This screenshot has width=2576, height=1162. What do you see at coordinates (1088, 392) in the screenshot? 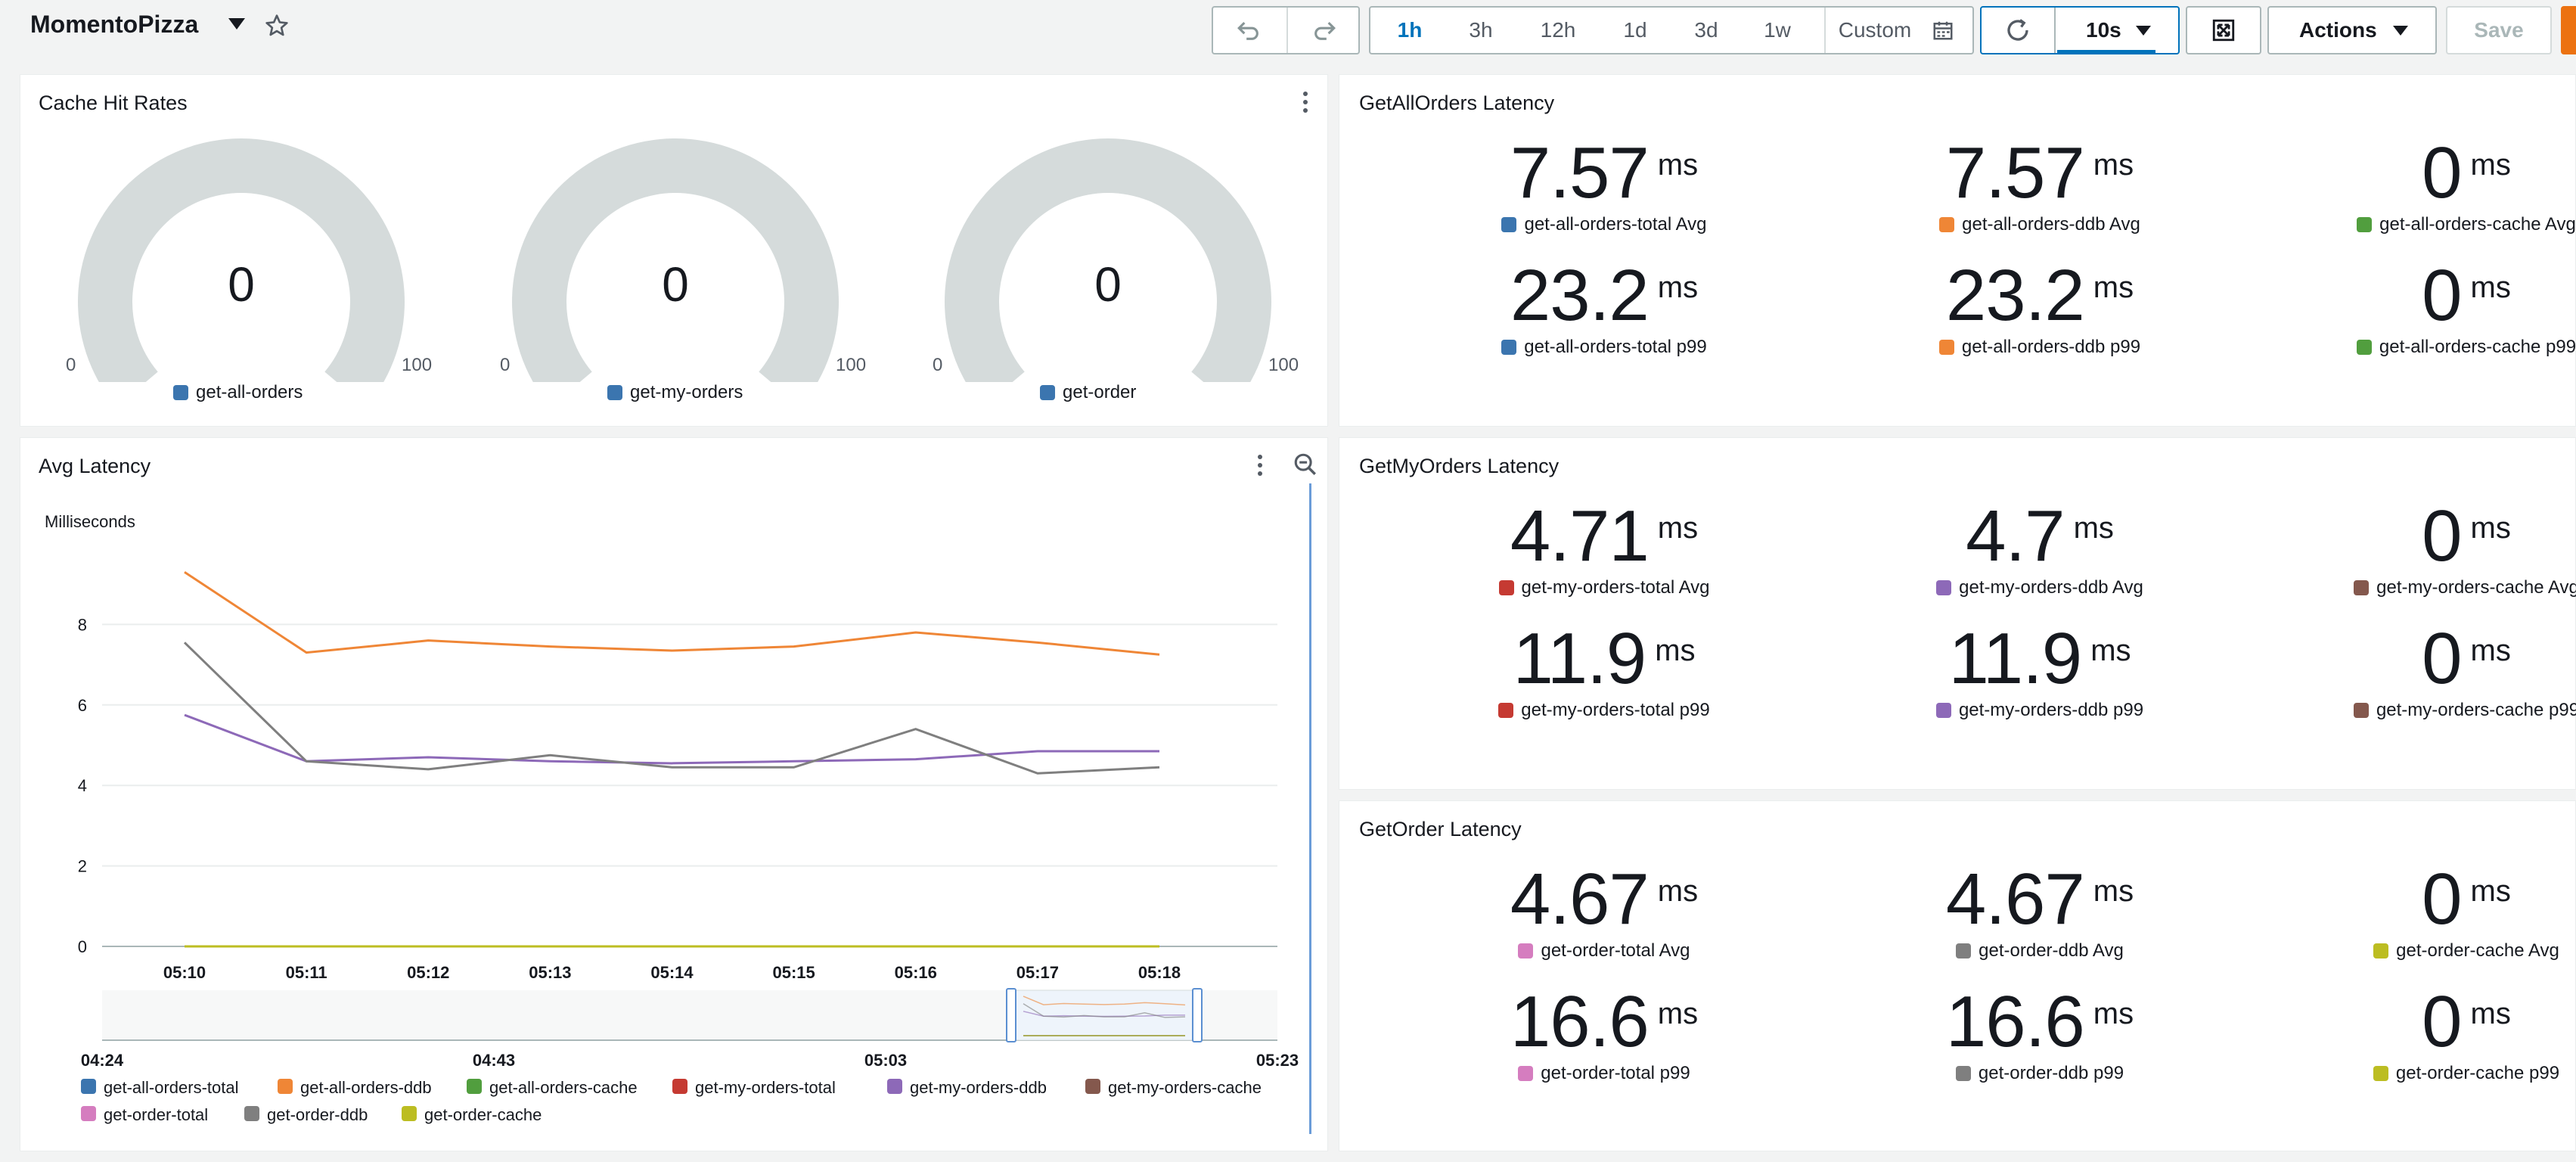
I see `gauge-legend-item: get-order` at bounding box center [1088, 392].